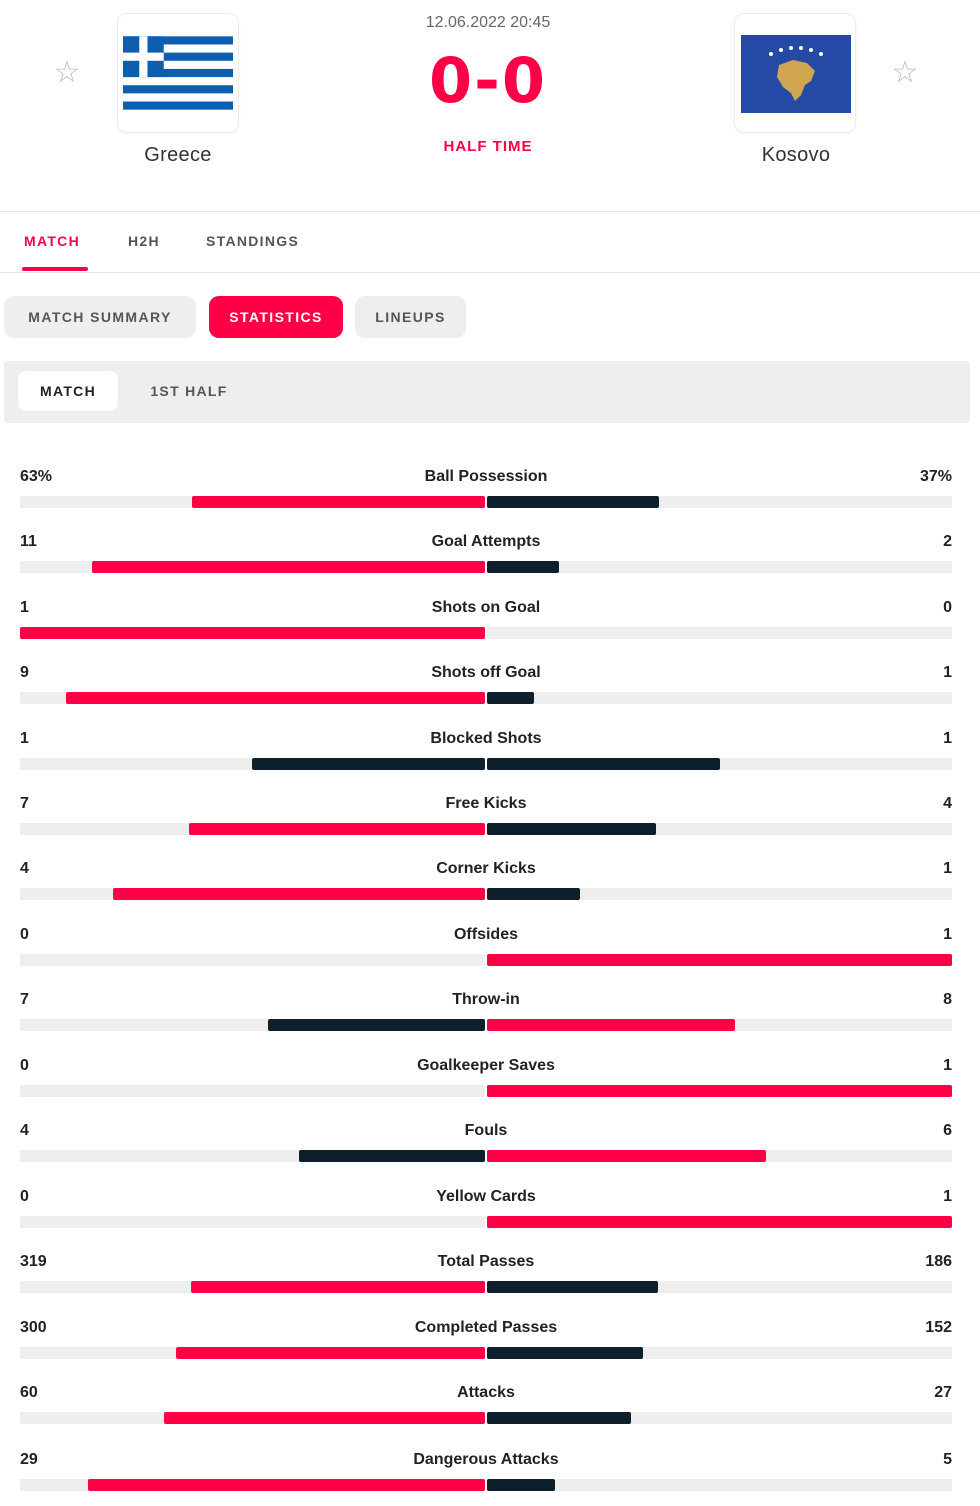 The width and height of the screenshot is (980, 1506). What do you see at coordinates (905, 72) in the screenshot?
I see `favorite-away-star-icon: ☆` at bounding box center [905, 72].